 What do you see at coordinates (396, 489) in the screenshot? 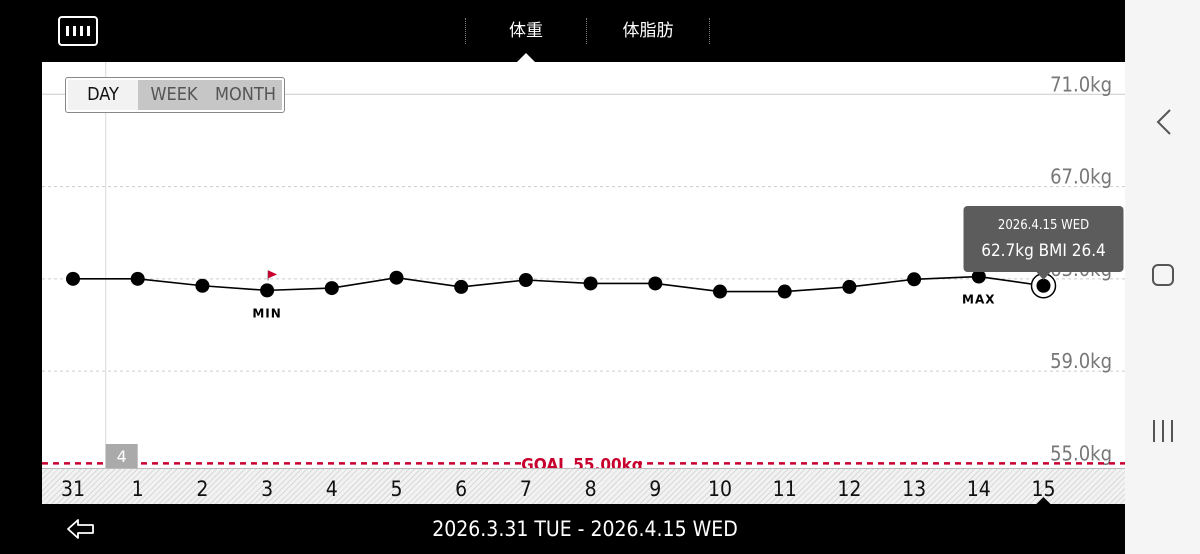
I see `x-tick-label: 5` at bounding box center [396, 489].